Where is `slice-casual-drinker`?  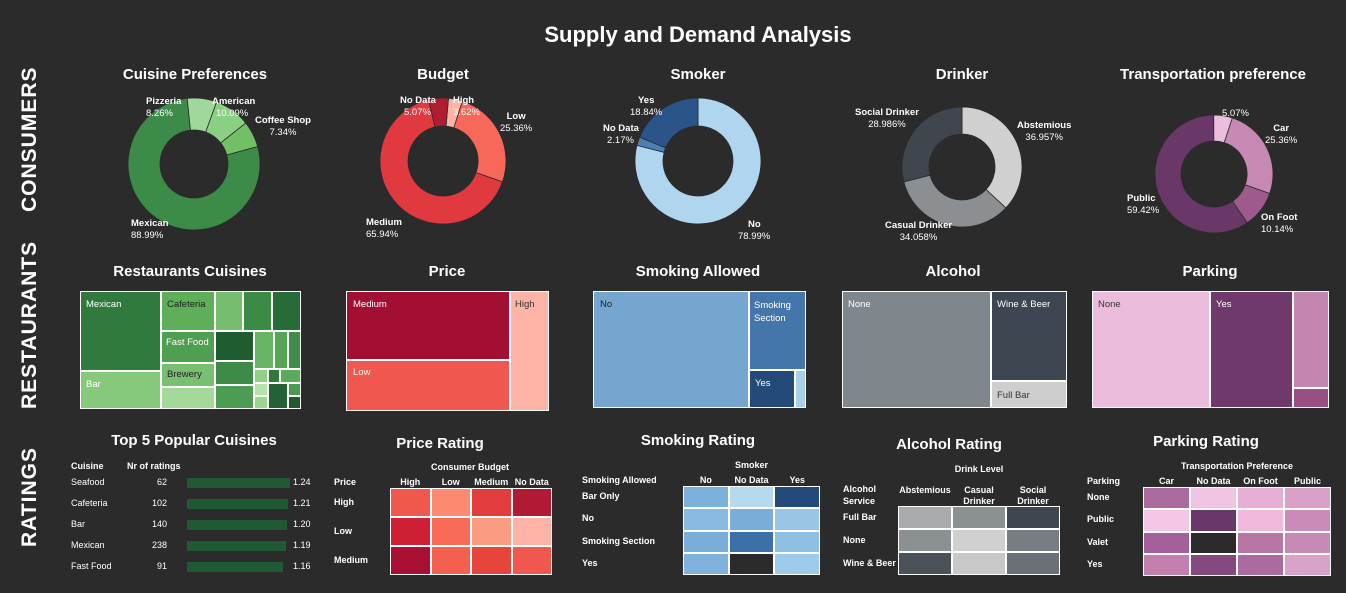 slice-casual-drinker is located at coordinates (955, 201).